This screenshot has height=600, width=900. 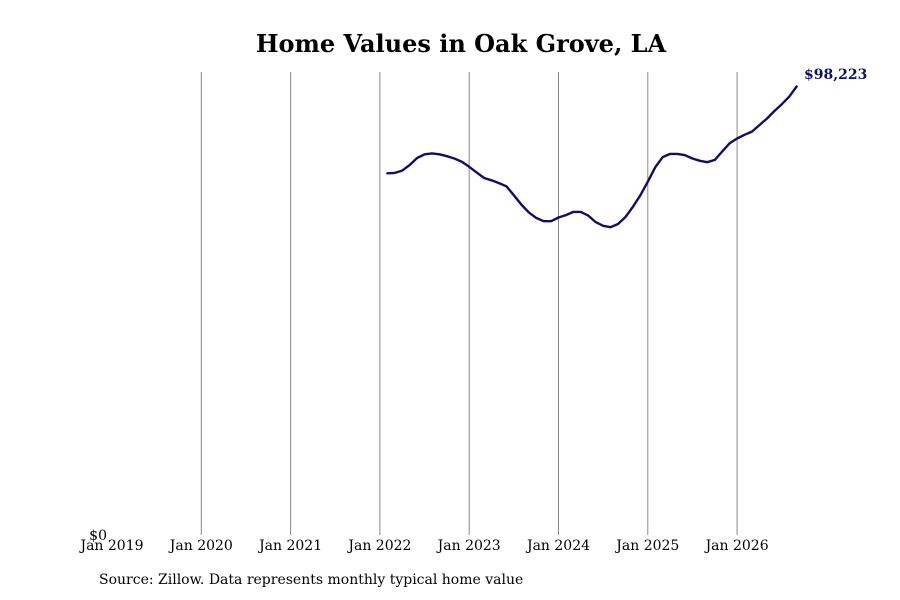 I want to click on x-tick-label: Jan 2025, so click(x=646, y=546).